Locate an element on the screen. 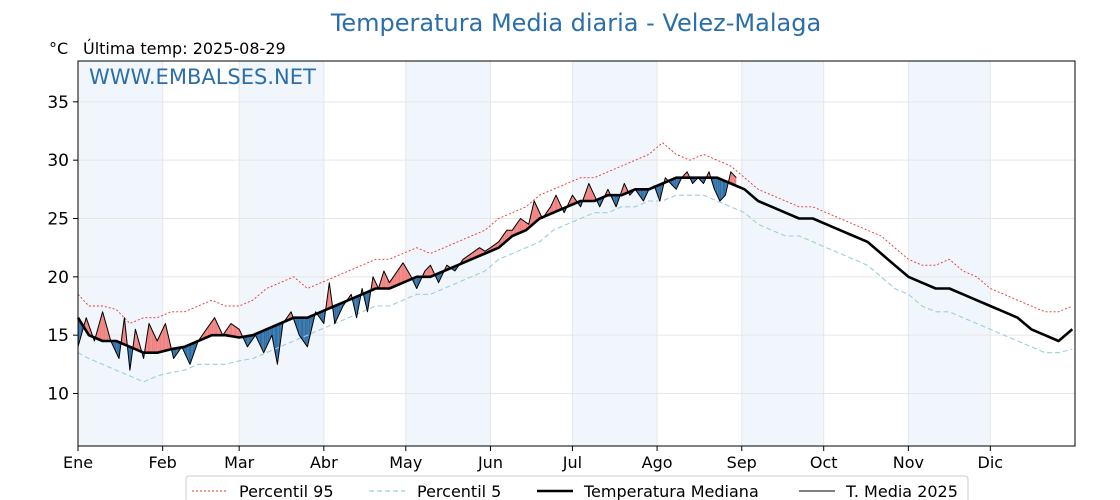 This screenshot has height=500, width=1120. x-tick-label: Feb is located at coordinates (163, 462).